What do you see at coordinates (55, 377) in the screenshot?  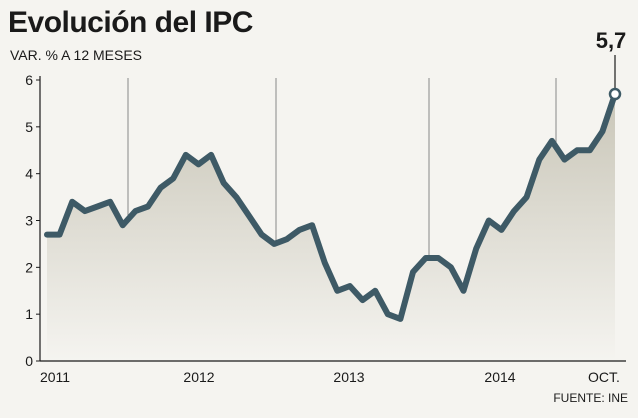 I see `x-tick-label: 2011` at bounding box center [55, 377].